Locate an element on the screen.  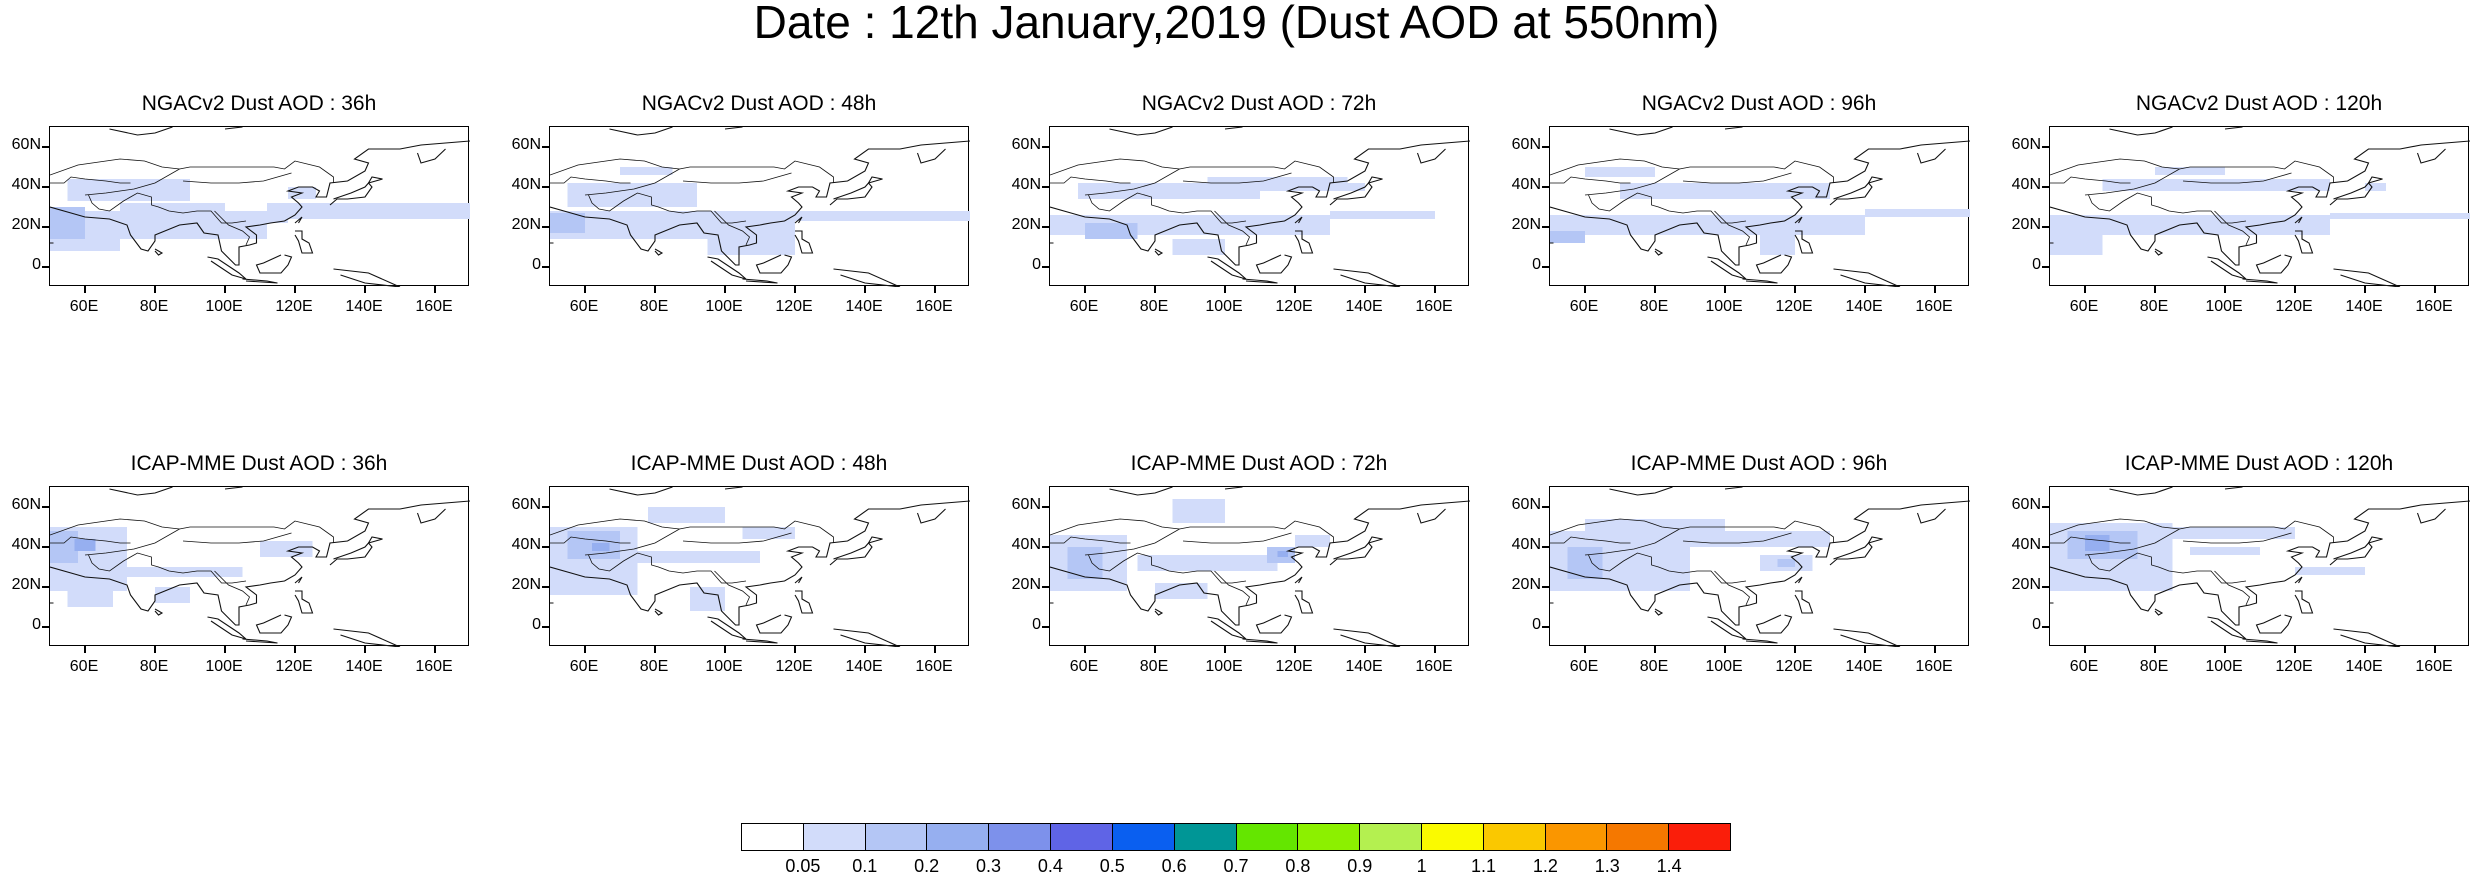
dust-map-svg is located at coordinates (1260, 567).